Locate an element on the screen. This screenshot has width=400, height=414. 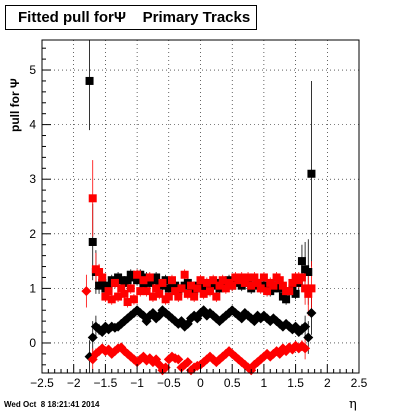
y-tick-label: 5 is located at coordinates (32, 70).